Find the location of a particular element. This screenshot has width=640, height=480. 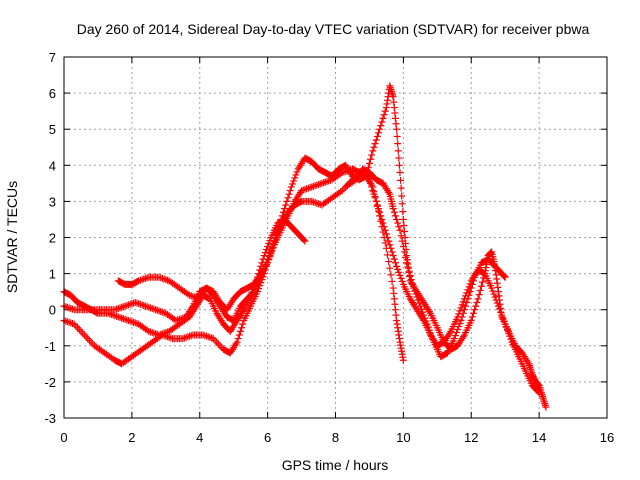

y-tick-label: 1 is located at coordinates (52, 274).